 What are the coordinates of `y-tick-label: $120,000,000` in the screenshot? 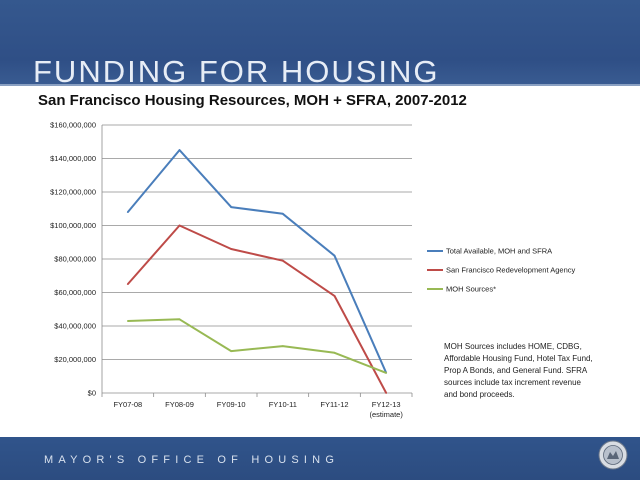 It's located at (73, 192).